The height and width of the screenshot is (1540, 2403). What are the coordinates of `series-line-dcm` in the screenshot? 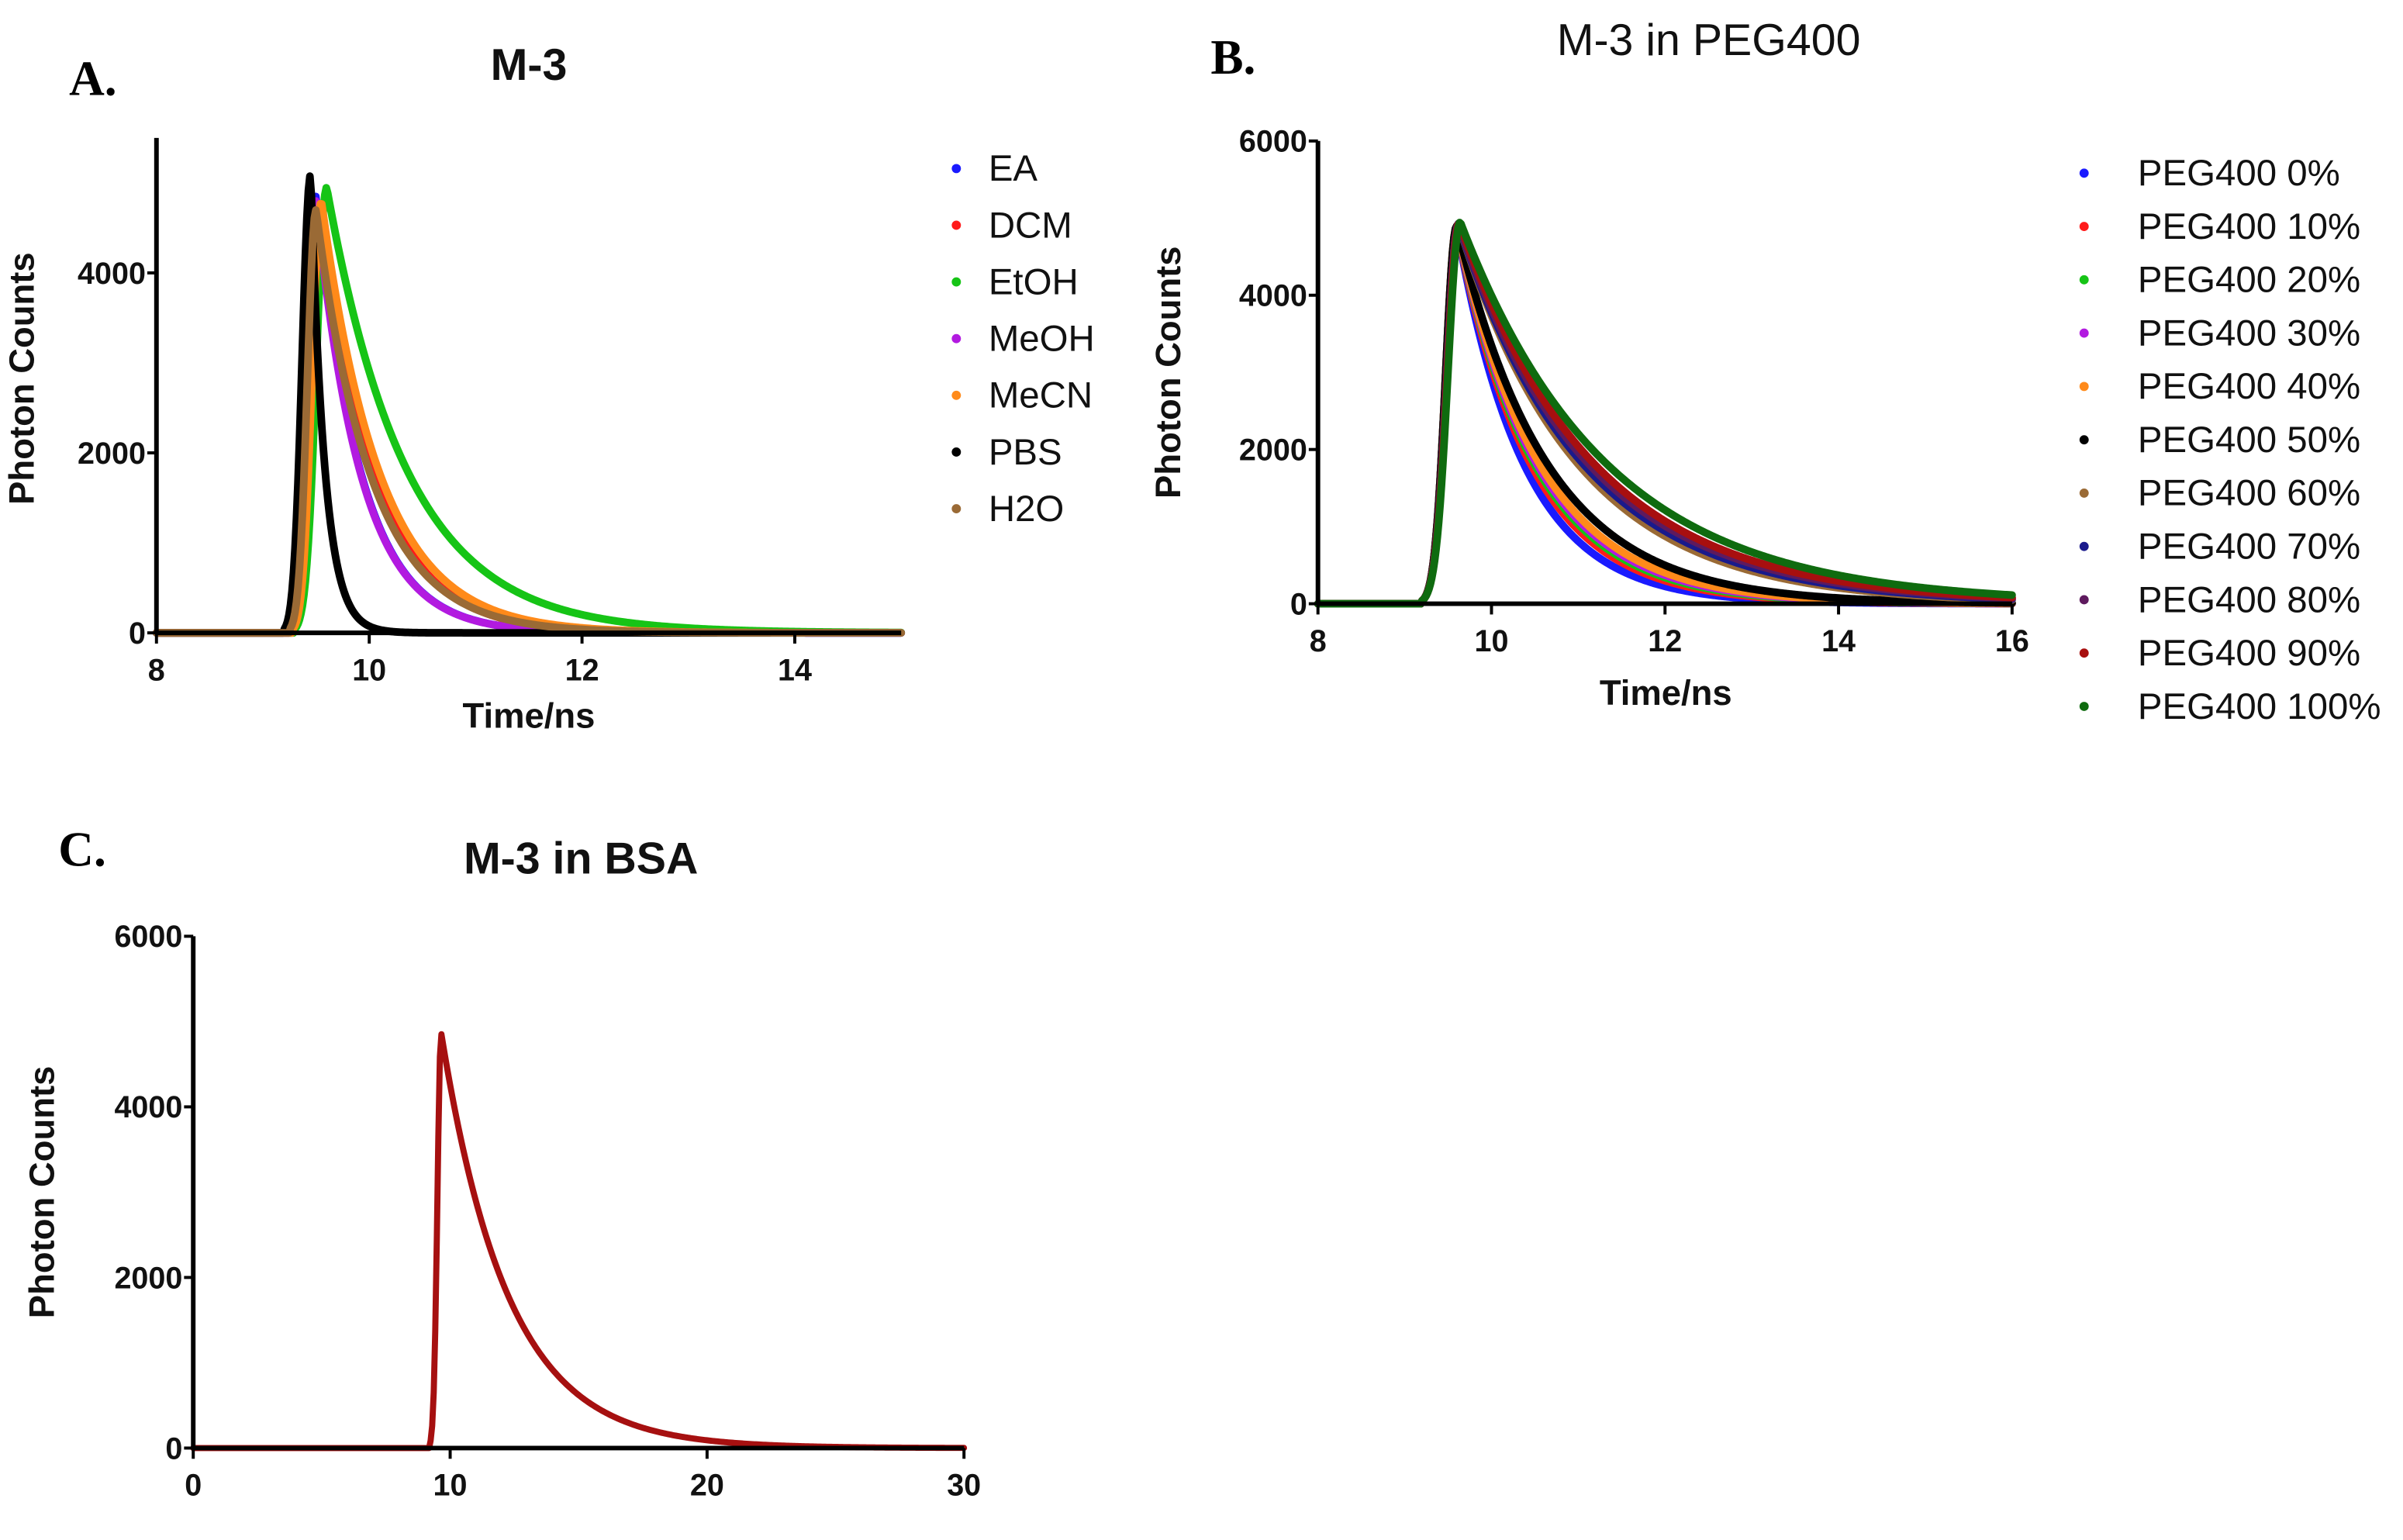 It's located at (529, 418).